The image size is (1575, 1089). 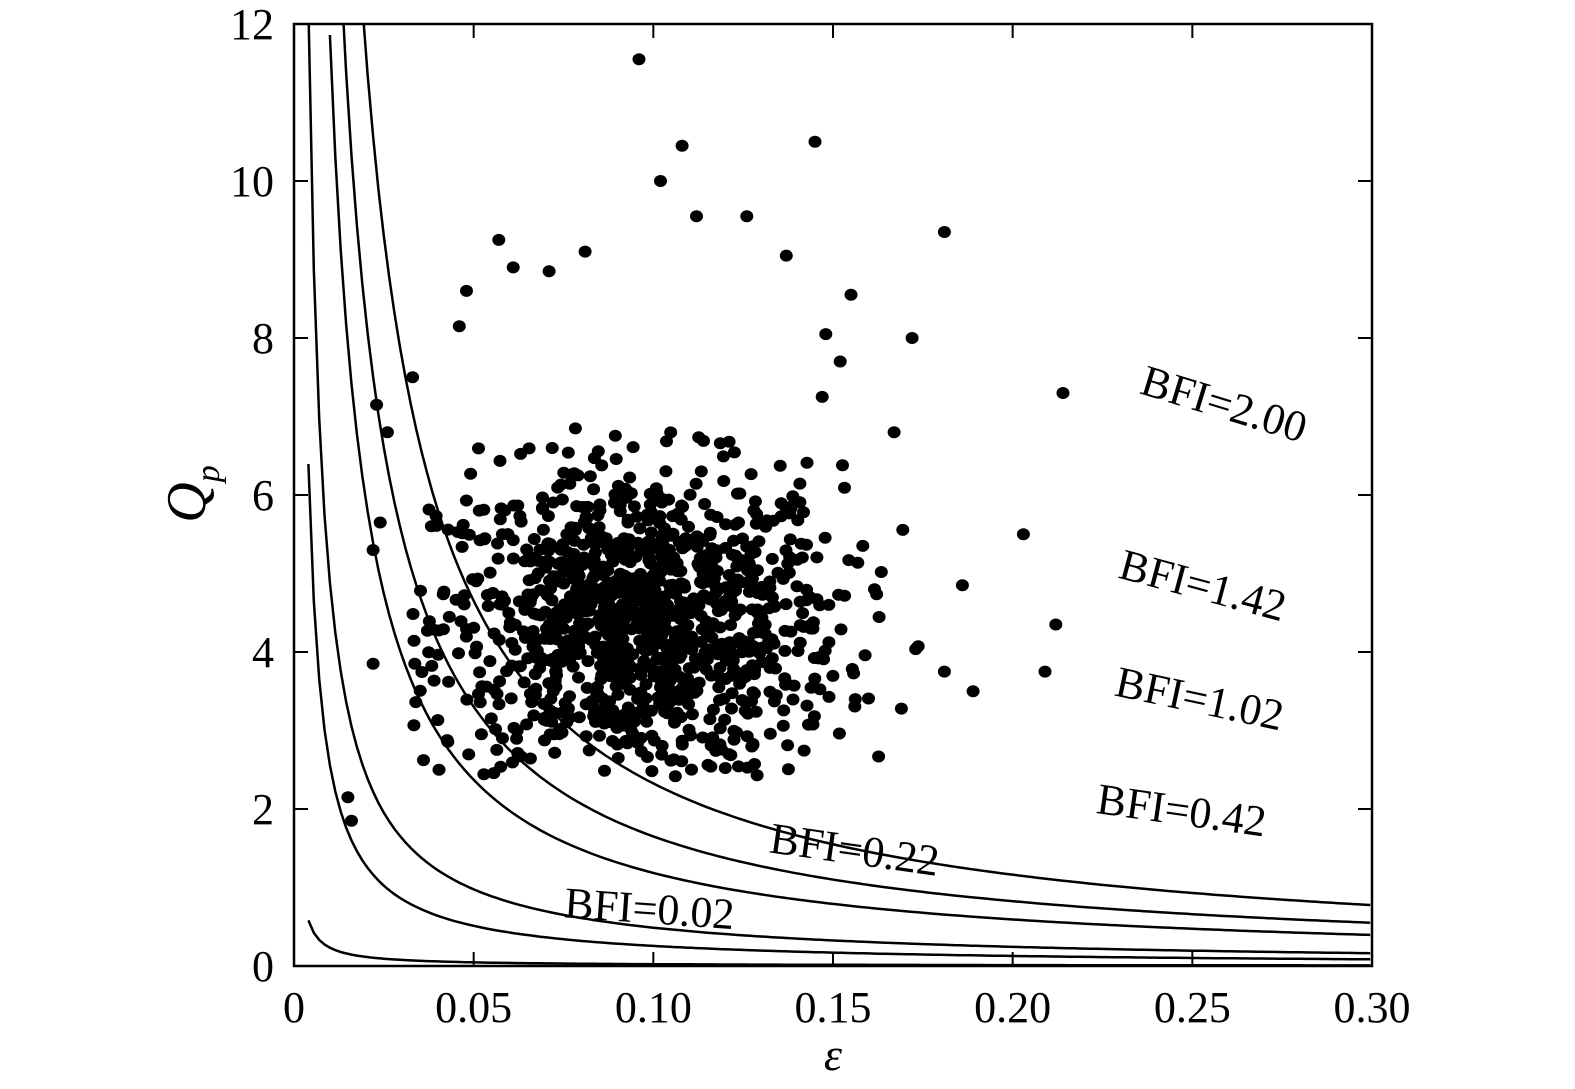 I want to click on y-tick-label: 6, so click(x=263, y=495).